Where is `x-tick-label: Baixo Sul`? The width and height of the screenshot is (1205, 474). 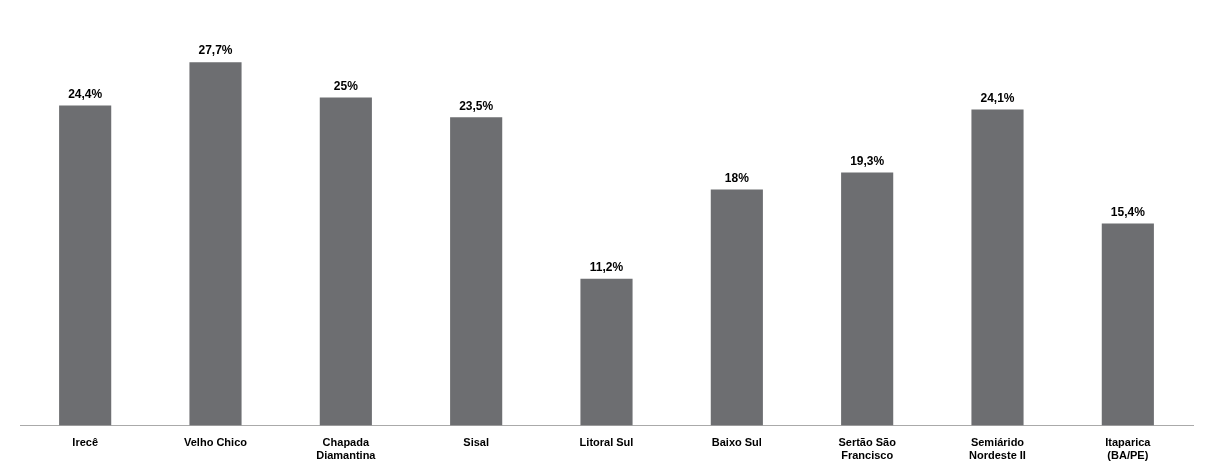 x-tick-label: Baixo Sul is located at coordinates (736, 442).